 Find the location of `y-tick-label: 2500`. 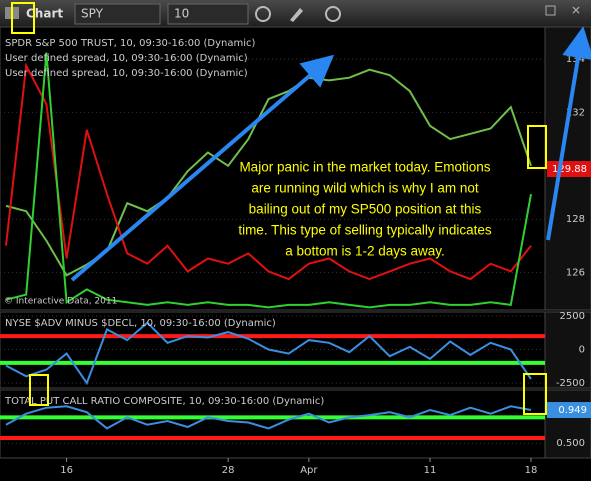

y-tick-label: 2500 is located at coordinates (572, 316).